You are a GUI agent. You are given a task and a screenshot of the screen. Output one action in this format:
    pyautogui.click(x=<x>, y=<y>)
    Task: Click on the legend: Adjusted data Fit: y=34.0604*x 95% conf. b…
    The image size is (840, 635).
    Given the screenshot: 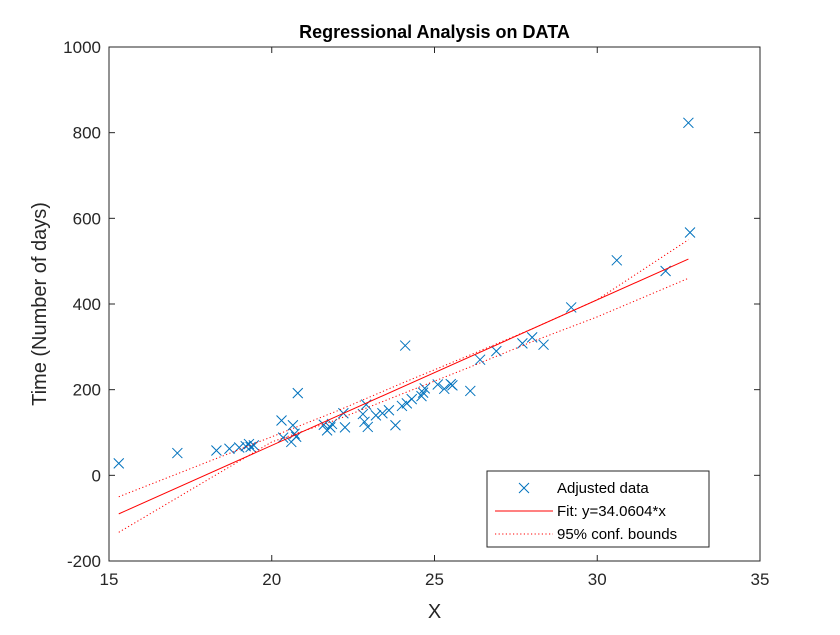 What is the action you would take?
    pyautogui.click(x=598, y=509)
    